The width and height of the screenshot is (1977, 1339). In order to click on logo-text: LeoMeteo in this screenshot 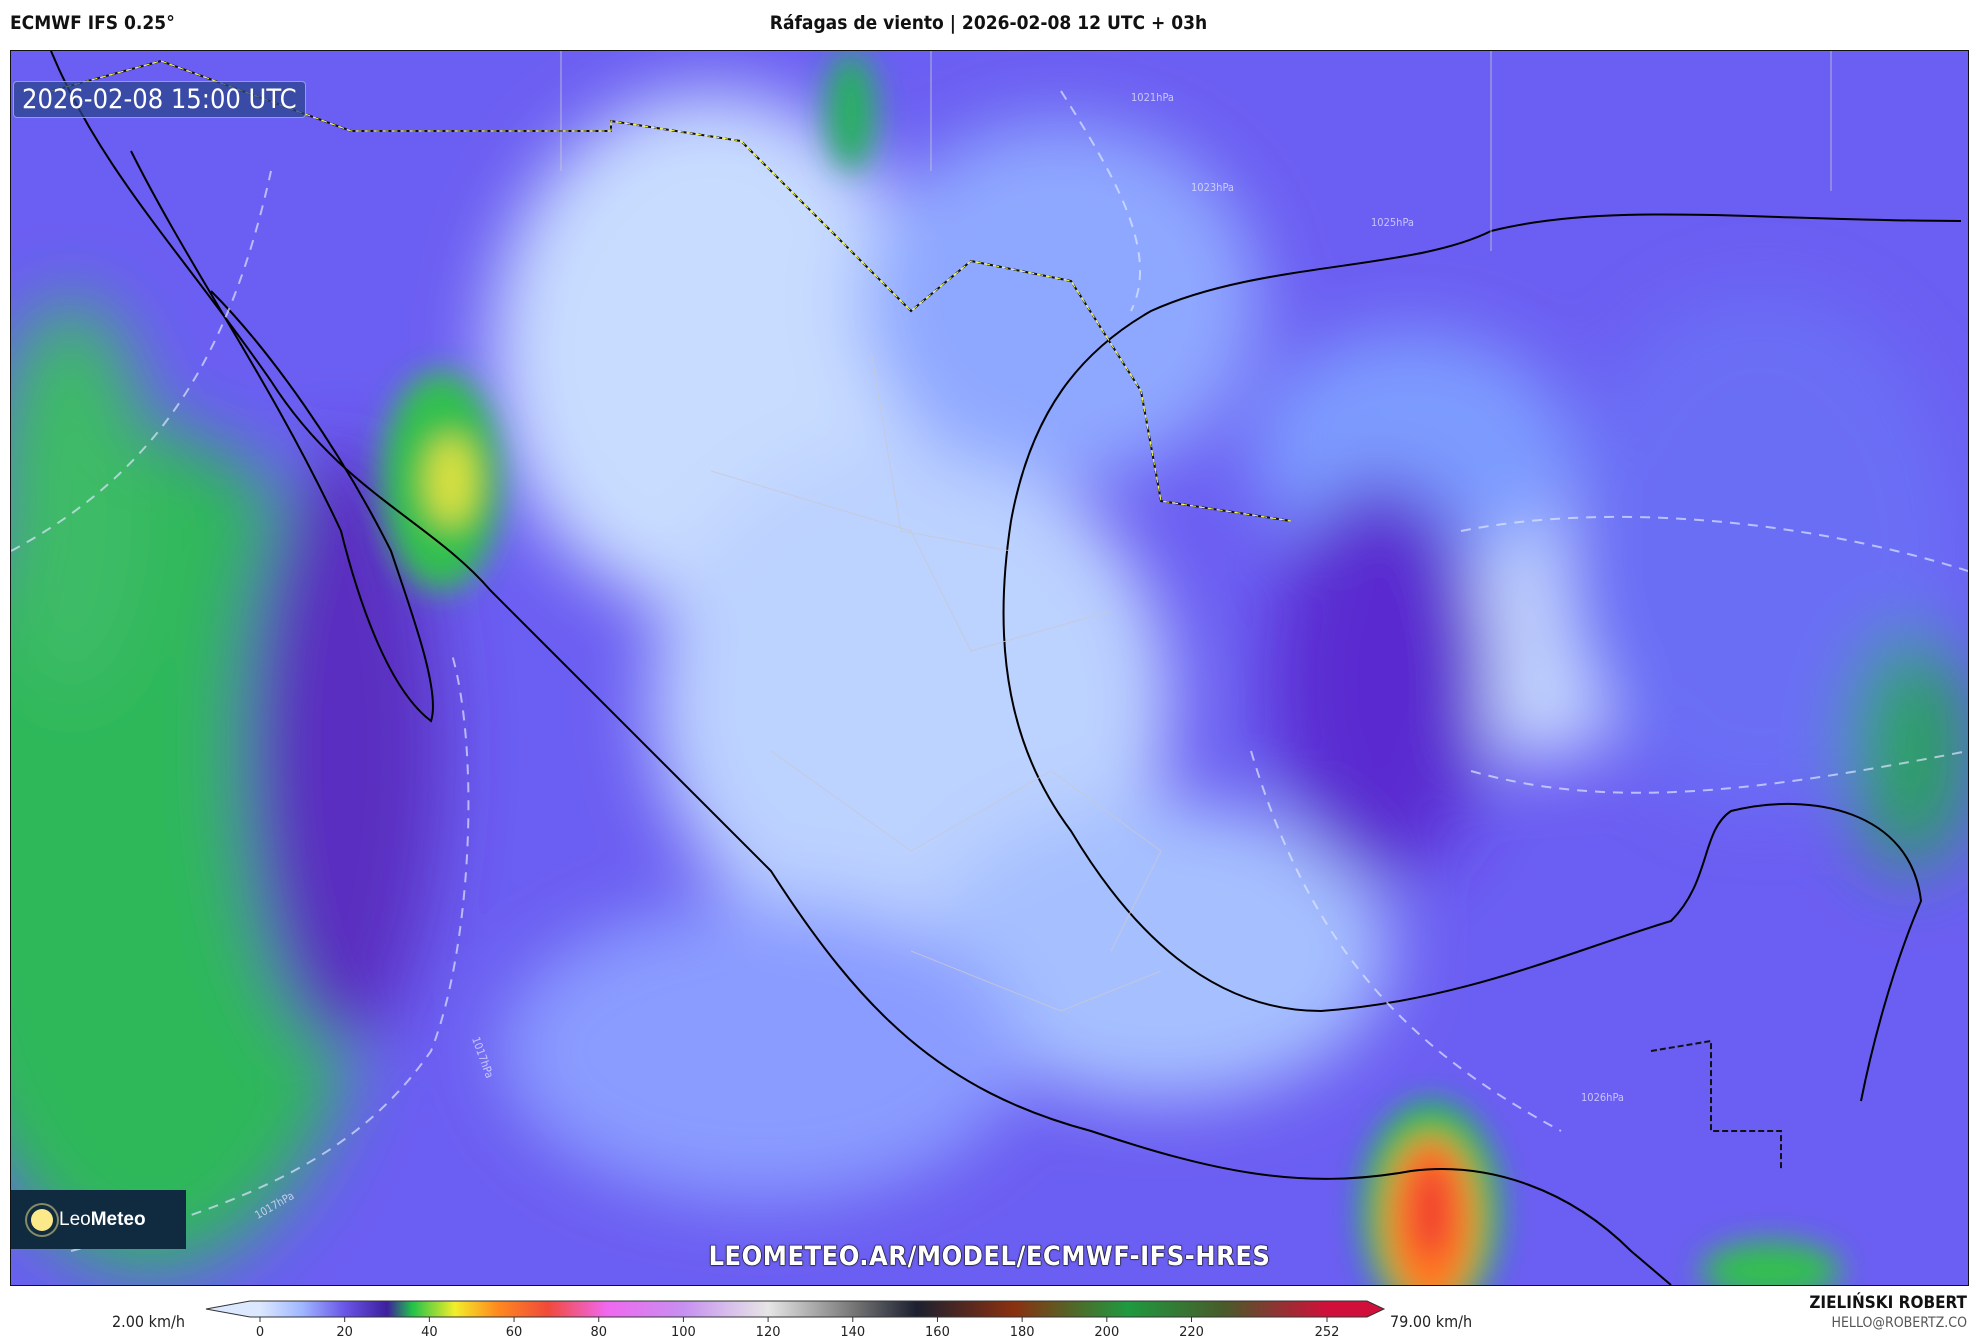, I will do `click(102, 1219)`.